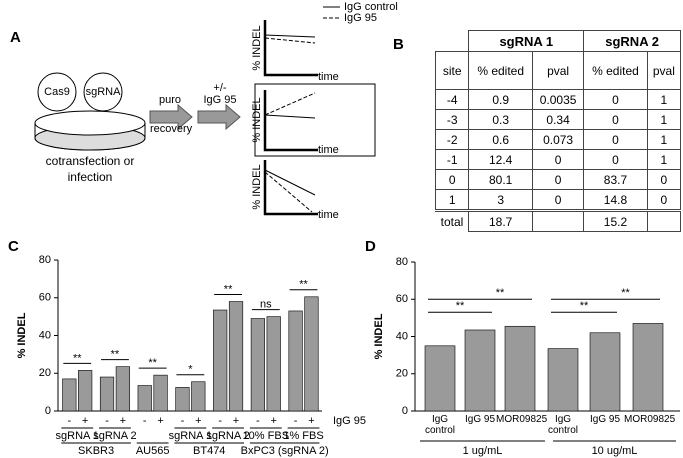 The height and width of the screenshot is (458, 683). I want to click on column-header: pval, so click(664, 70).